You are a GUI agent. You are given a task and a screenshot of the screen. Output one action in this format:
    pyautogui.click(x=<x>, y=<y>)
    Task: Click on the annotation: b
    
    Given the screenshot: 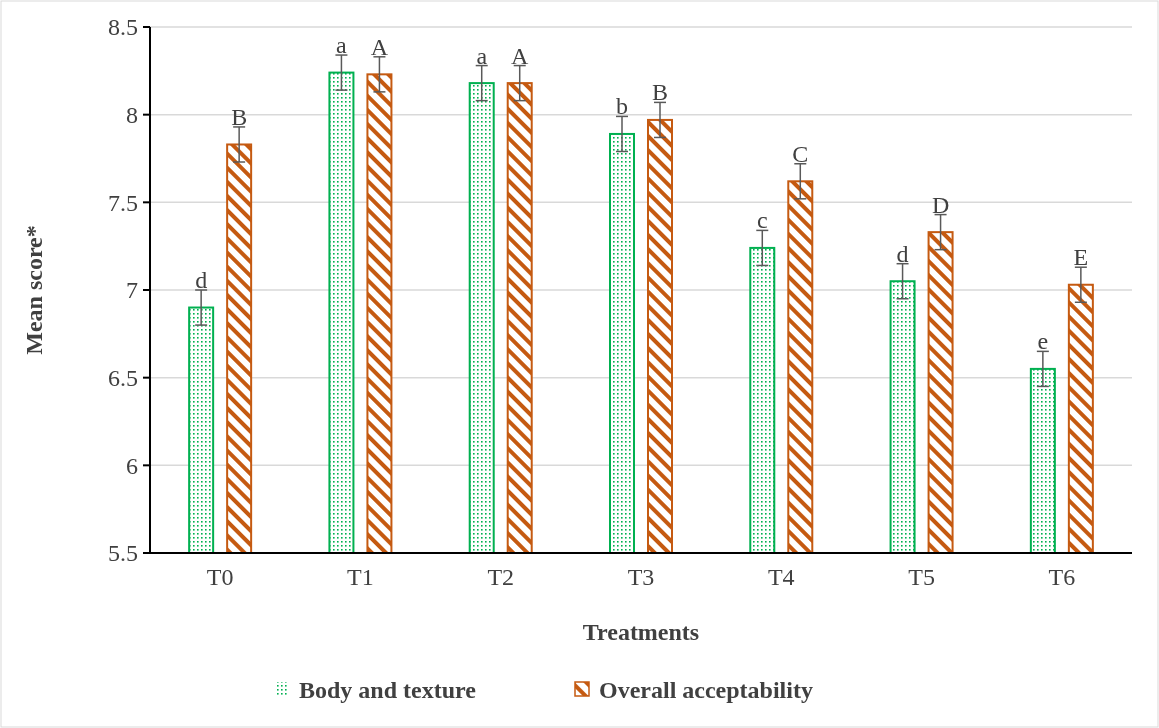 What is the action you would take?
    pyautogui.click(x=622, y=106)
    